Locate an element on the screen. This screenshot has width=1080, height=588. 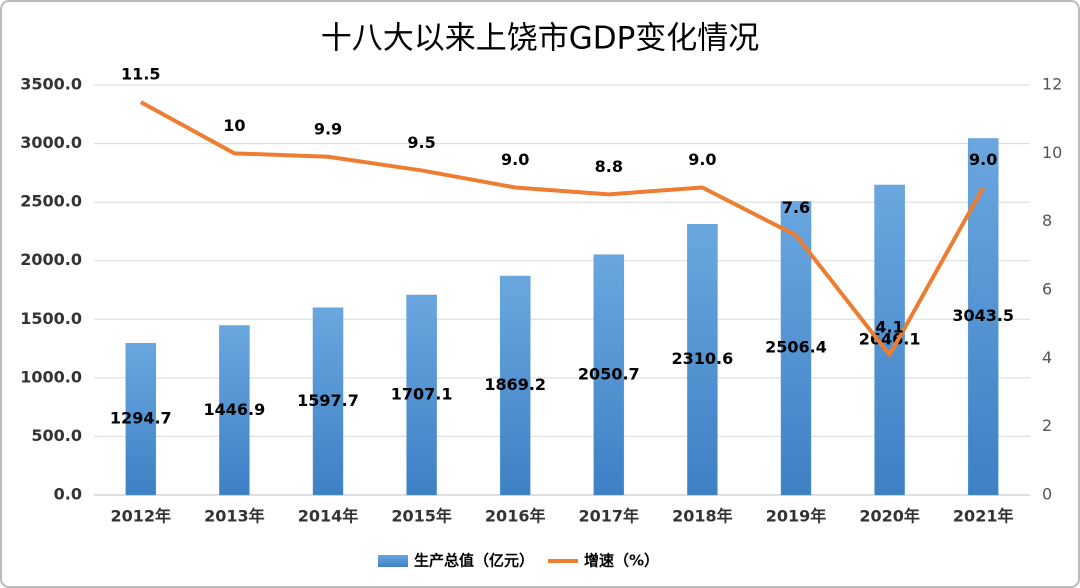
bar-value-label: 2310.6 is located at coordinates (703, 358).